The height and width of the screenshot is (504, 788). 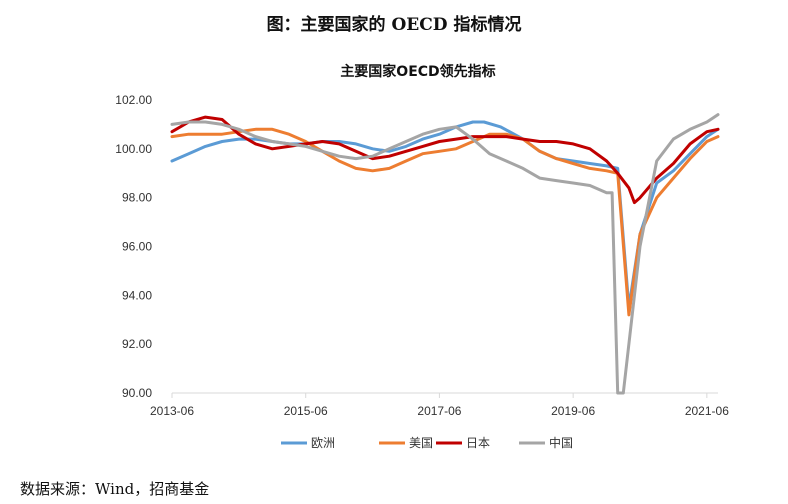 I want to click on legend-item: 日本, so click(x=463, y=443).